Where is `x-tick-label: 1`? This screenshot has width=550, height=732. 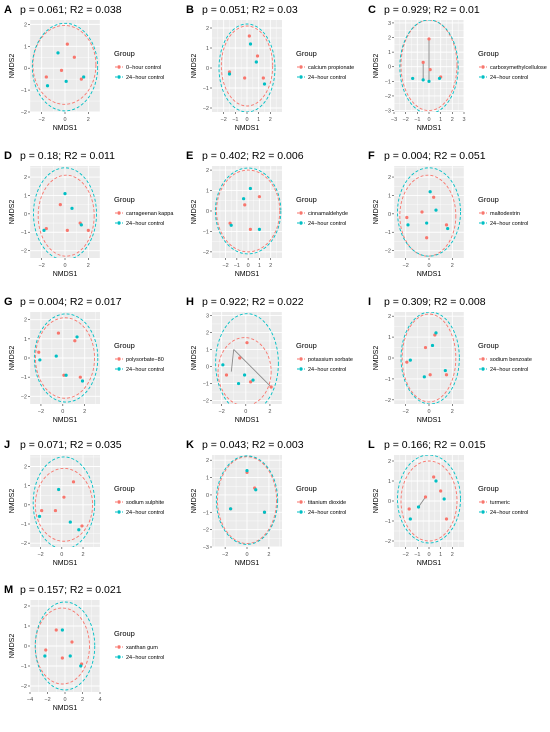
x-tick-label: 1 is located at coordinates (440, 120).